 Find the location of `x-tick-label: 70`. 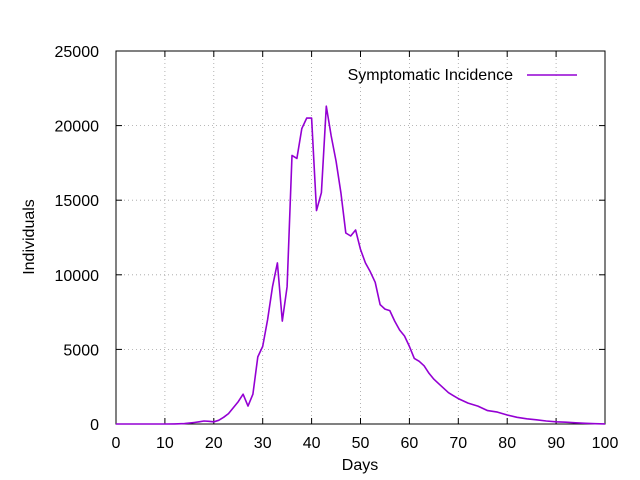

x-tick-label: 70 is located at coordinates (458, 443).